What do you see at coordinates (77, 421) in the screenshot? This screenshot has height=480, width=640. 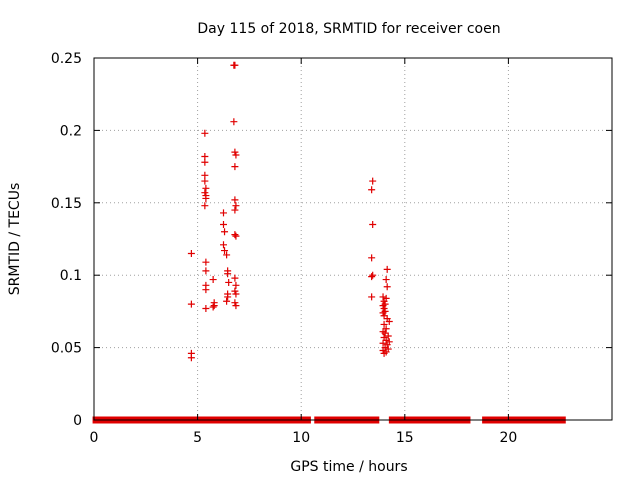 I see `y-tick-label: 0` at bounding box center [77, 421].